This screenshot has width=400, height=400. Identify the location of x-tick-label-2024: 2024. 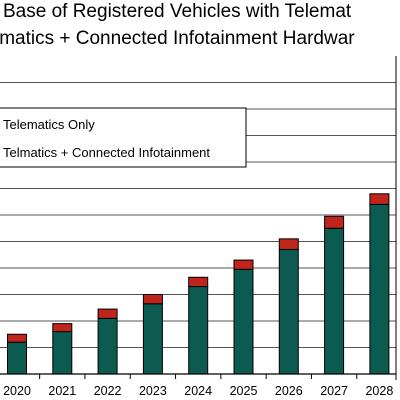
(198, 391).